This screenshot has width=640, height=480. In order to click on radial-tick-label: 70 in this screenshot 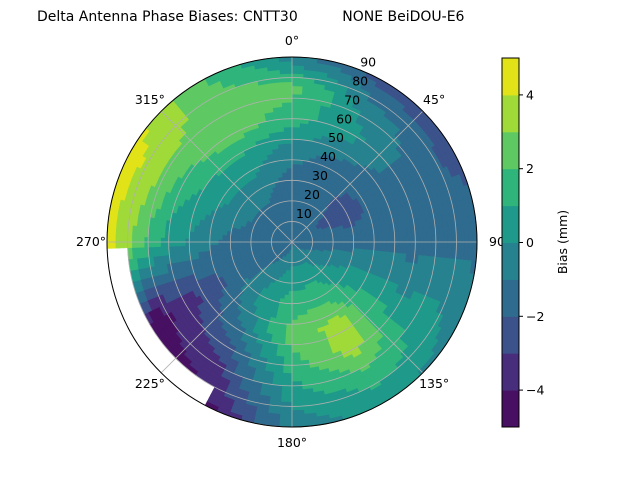, I will do `click(352, 99)`.